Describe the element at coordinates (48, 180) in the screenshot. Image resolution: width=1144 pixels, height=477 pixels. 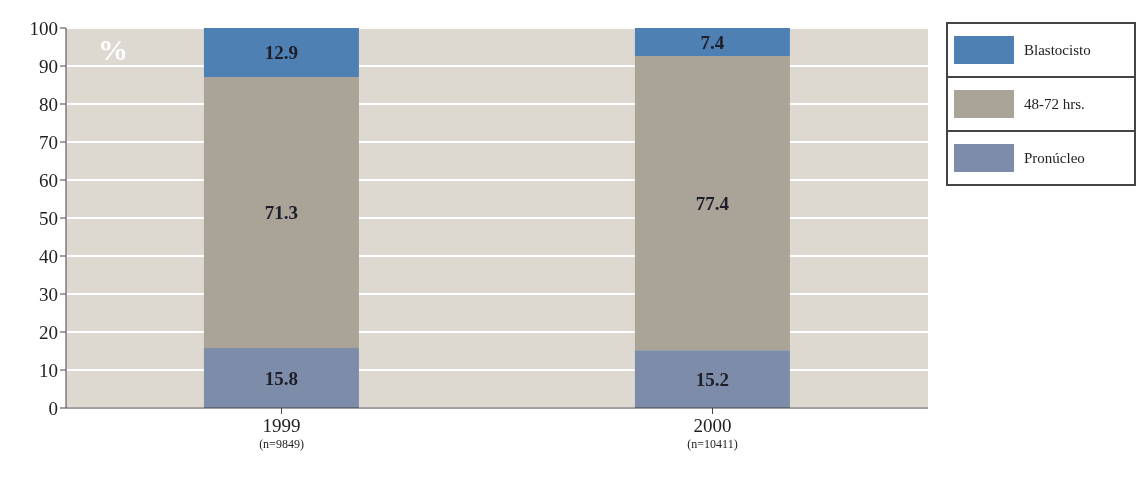
I see `y-tick-label: 60` at that location.